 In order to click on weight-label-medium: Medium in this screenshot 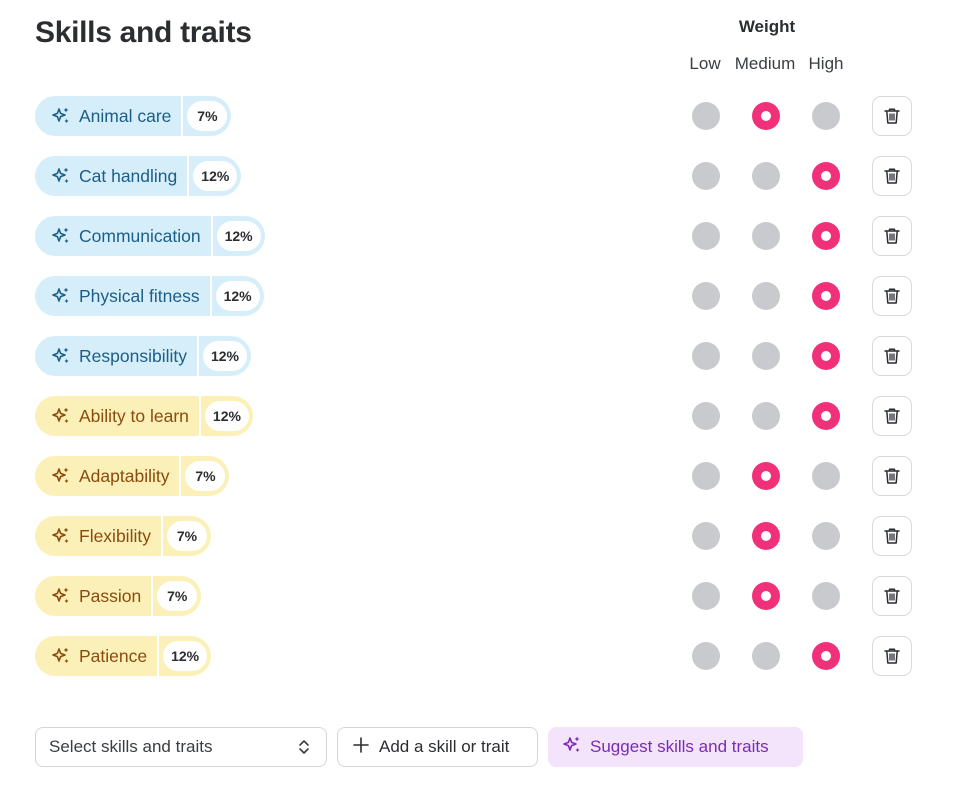, I will do `click(765, 63)`.